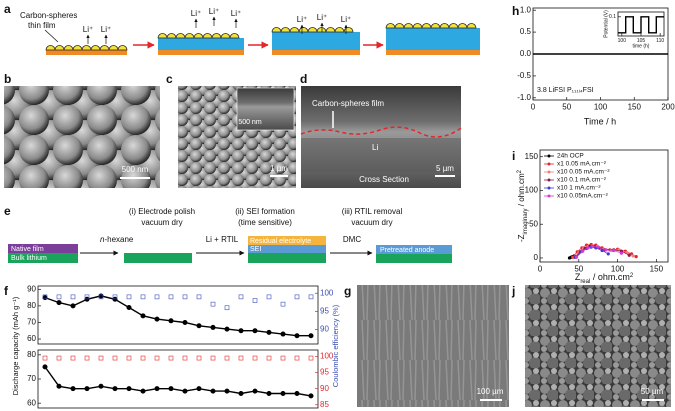 The height and width of the screenshot is (411, 675). Describe the element at coordinates (515, 11) in the screenshot. I see `panel-label: h` at that location.